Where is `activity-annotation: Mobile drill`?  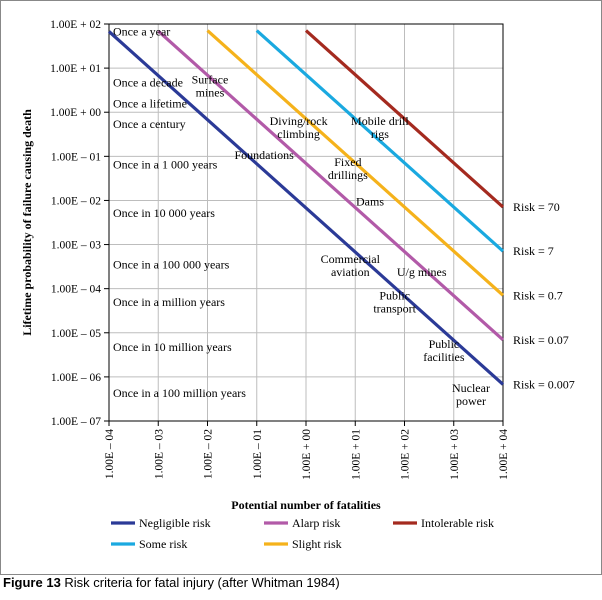
activity-annotation: Mobile drill is located at coordinates (380, 121).